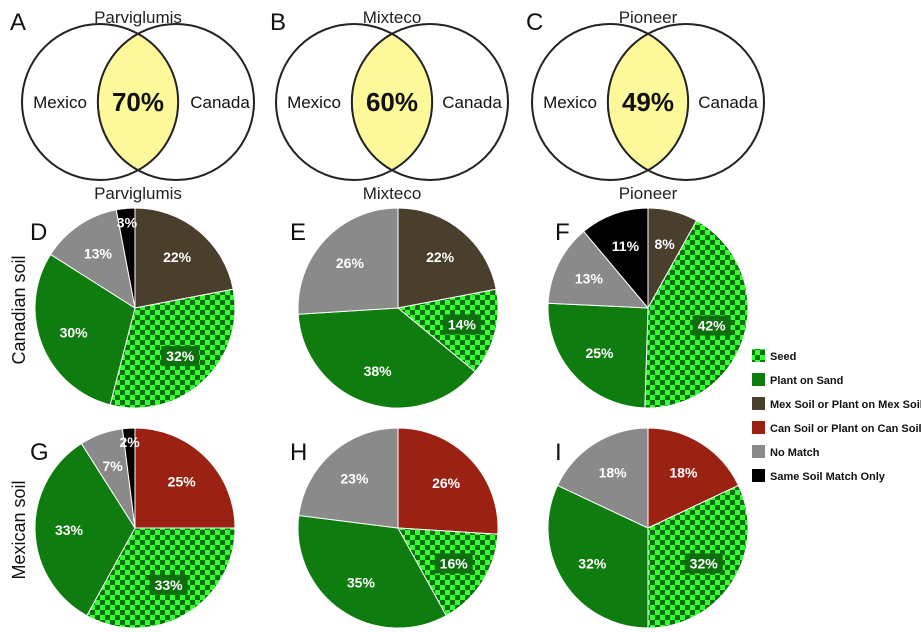  Describe the element at coordinates (278, 22) in the screenshot. I see `panel-letter-b: B` at that location.